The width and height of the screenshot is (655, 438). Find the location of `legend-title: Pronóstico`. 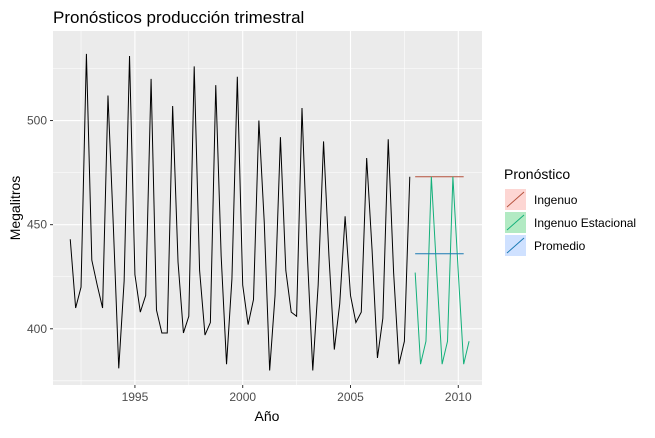

legend-title: Pronóstico is located at coordinates (537, 174).